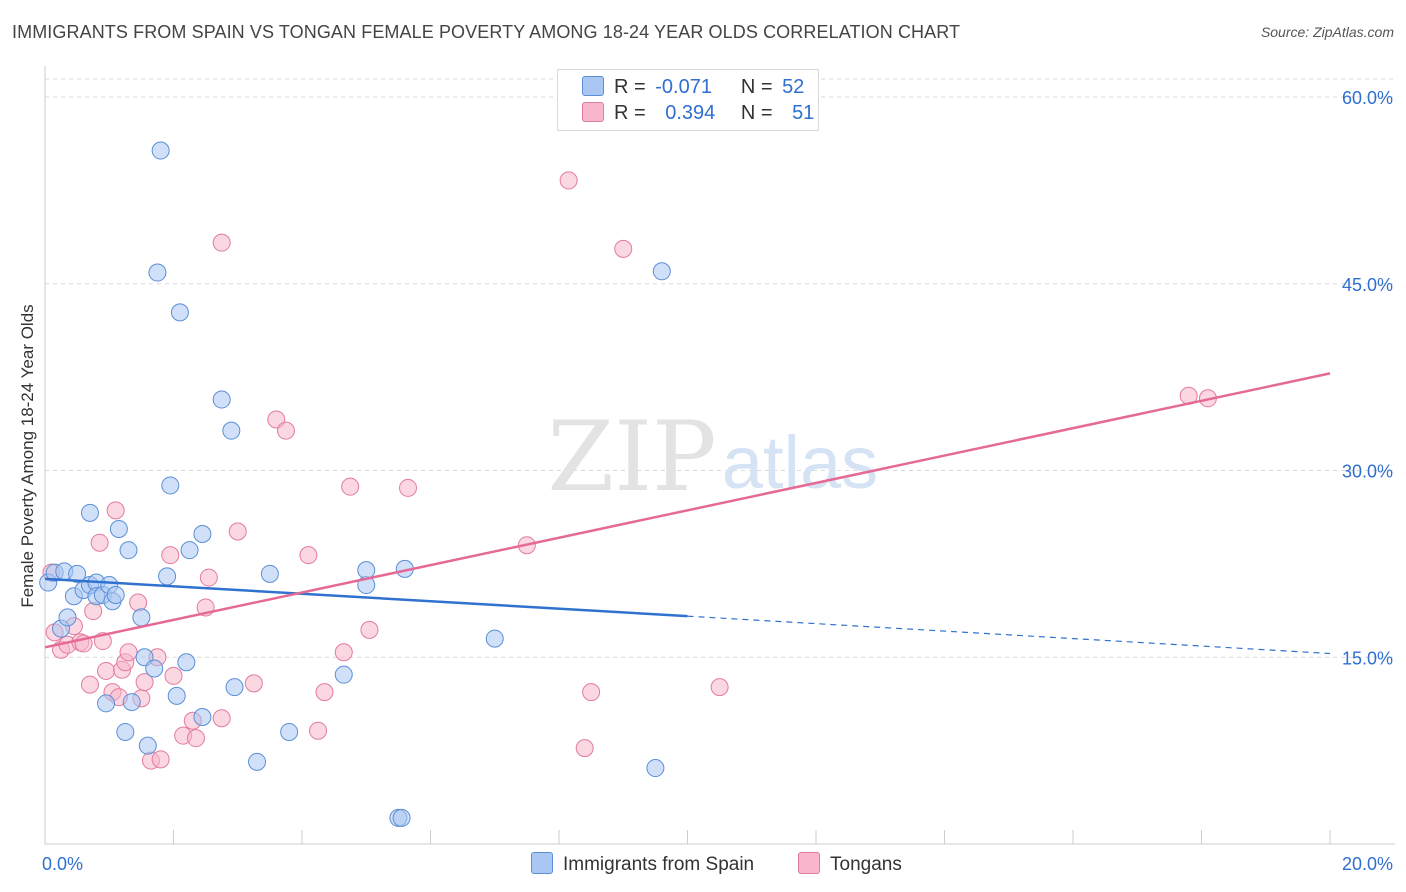 The width and height of the screenshot is (1406, 892). Describe the element at coordinates (1327, 32) in the screenshot. I see `source-credit: Source: ZipAtlas.com` at that location.